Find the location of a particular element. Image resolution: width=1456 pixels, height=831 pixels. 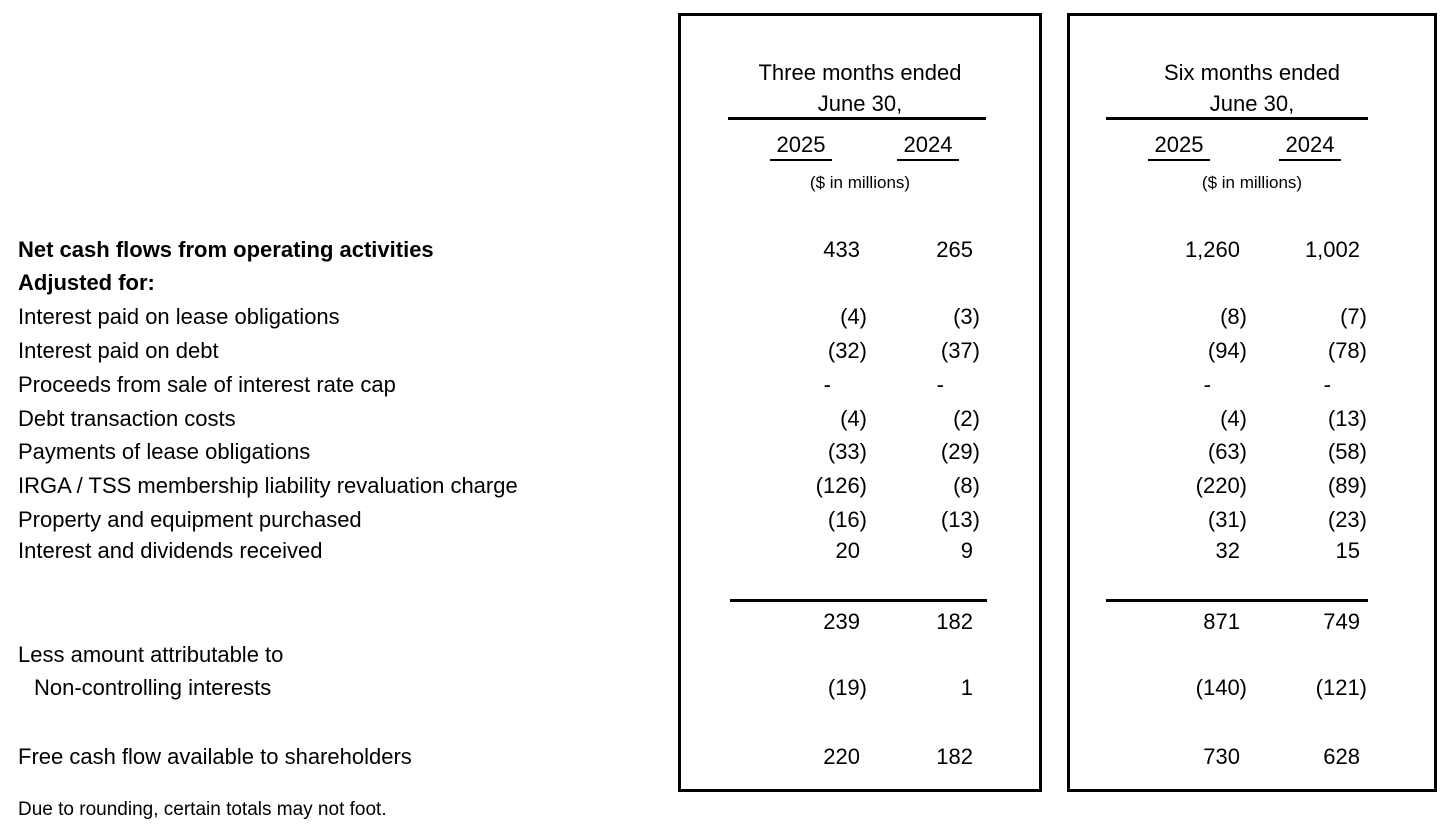

value-cell: (126) is located at coordinates (841, 485).